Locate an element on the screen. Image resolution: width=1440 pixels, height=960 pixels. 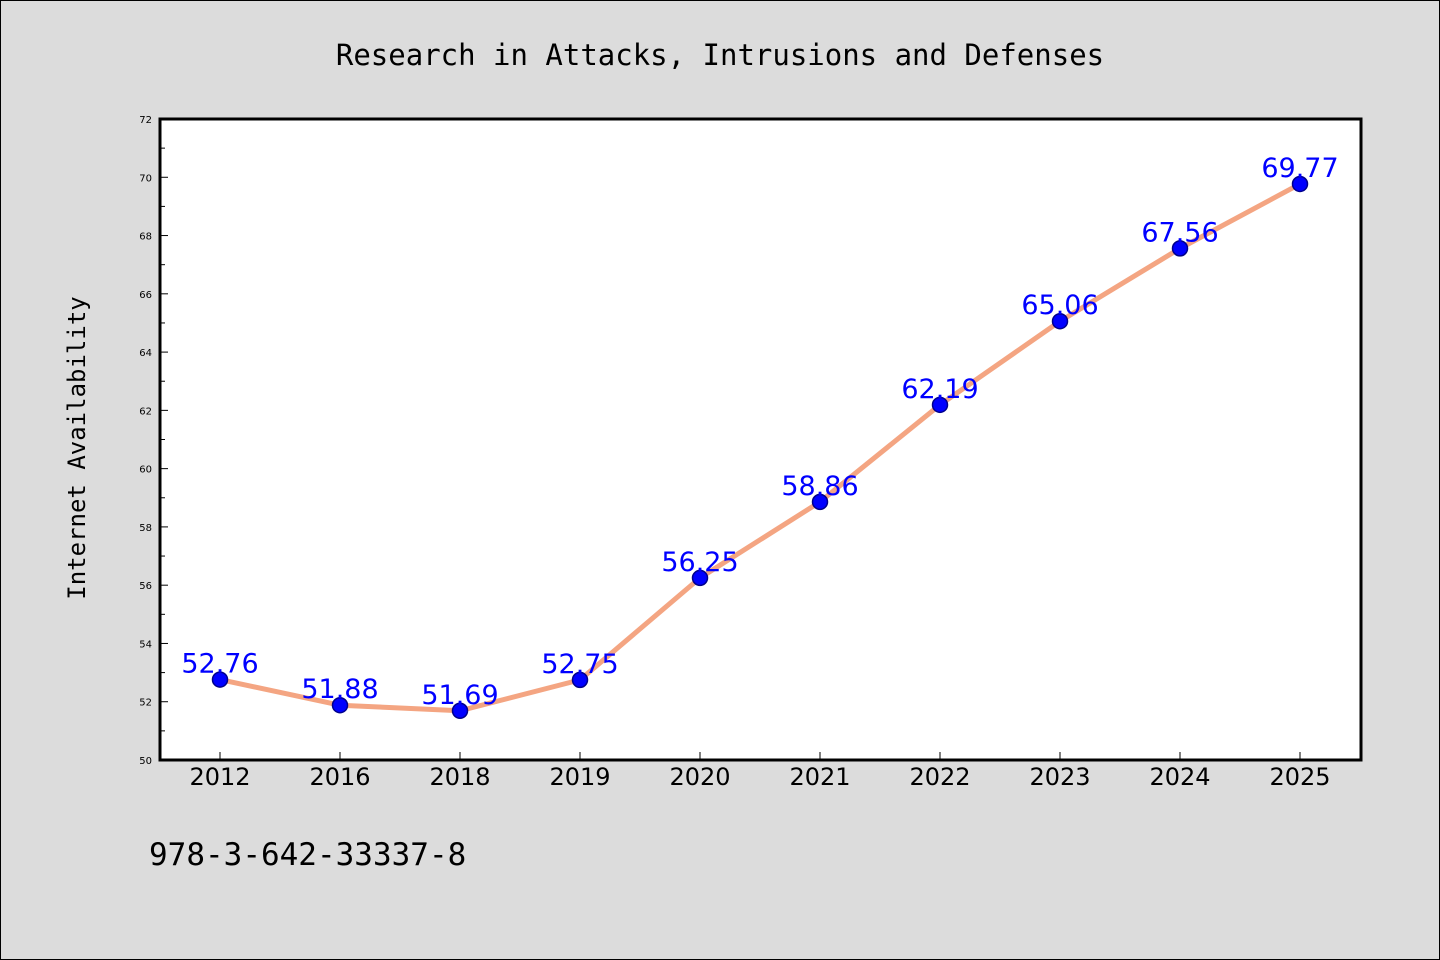
x-tick-label: 2022 is located at coordinates (939, 777).